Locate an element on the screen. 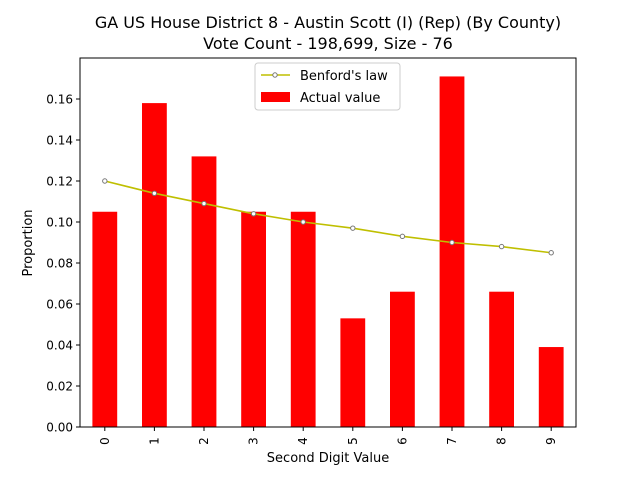 The width and height of the screenshot is (640, 480). legend-actual-swatch is located at coordinates (275, 97).